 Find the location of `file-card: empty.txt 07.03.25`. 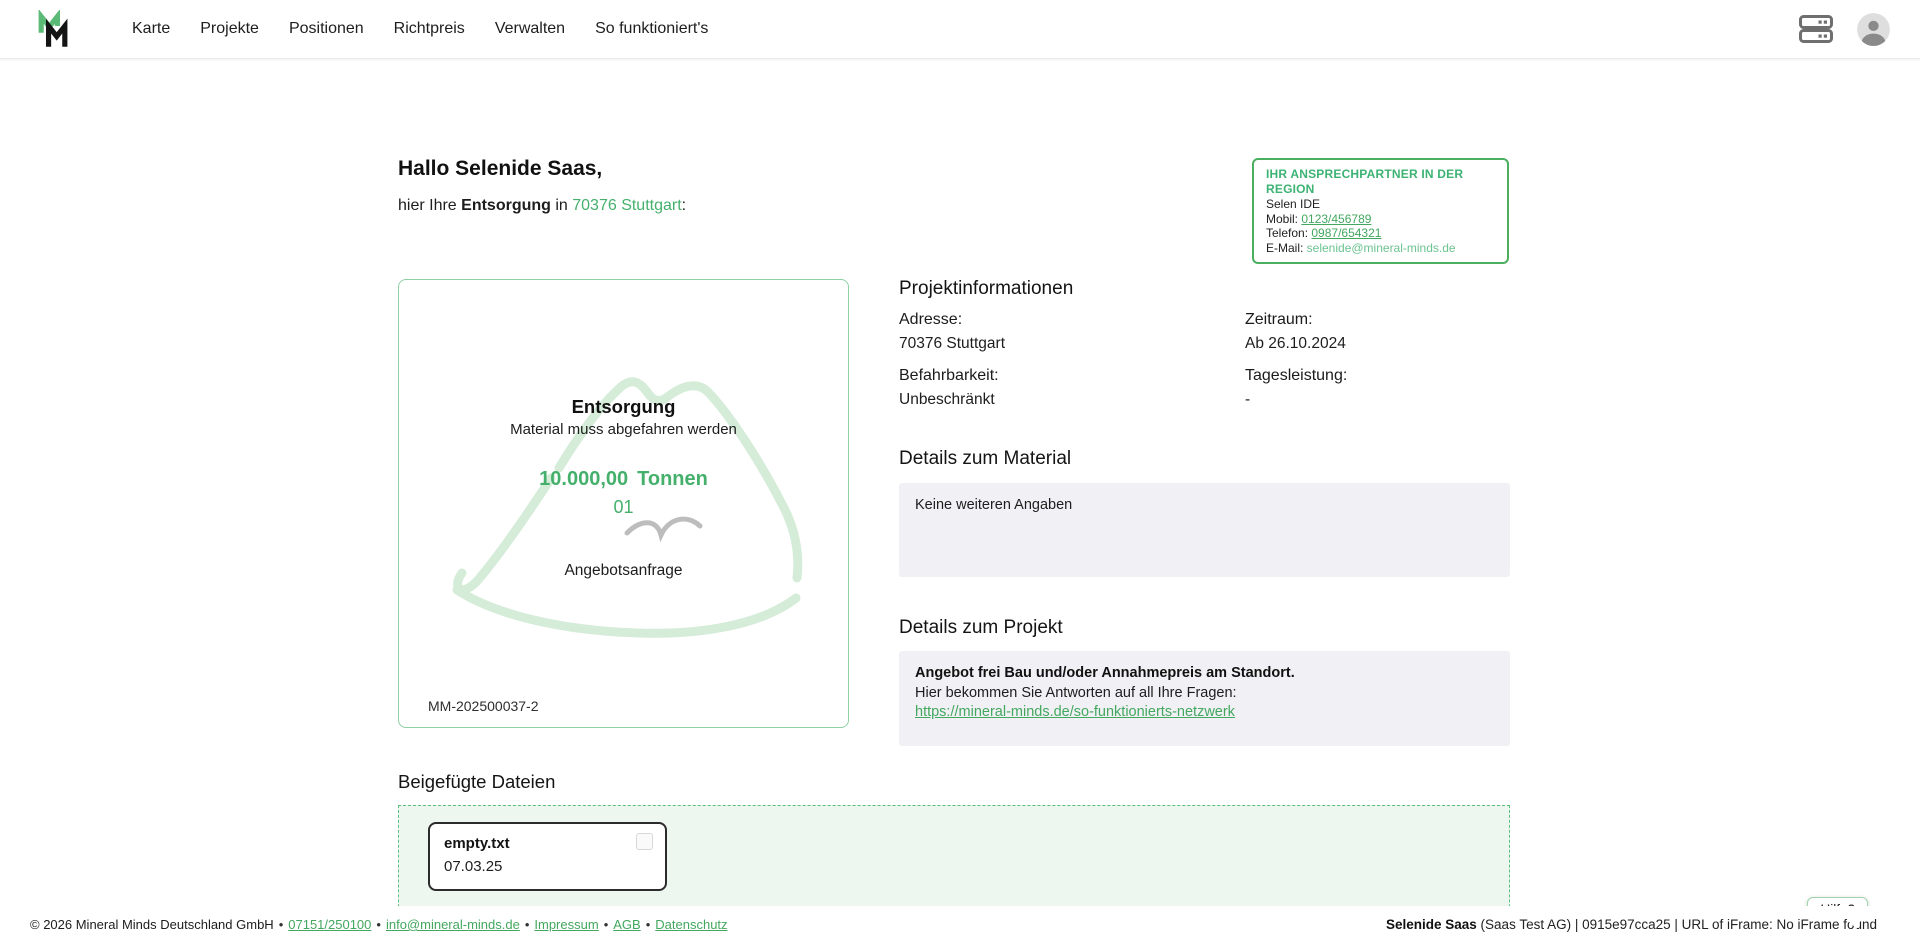

file-card: empty.txt 07.03.25 is located at coordinates (547, 856).